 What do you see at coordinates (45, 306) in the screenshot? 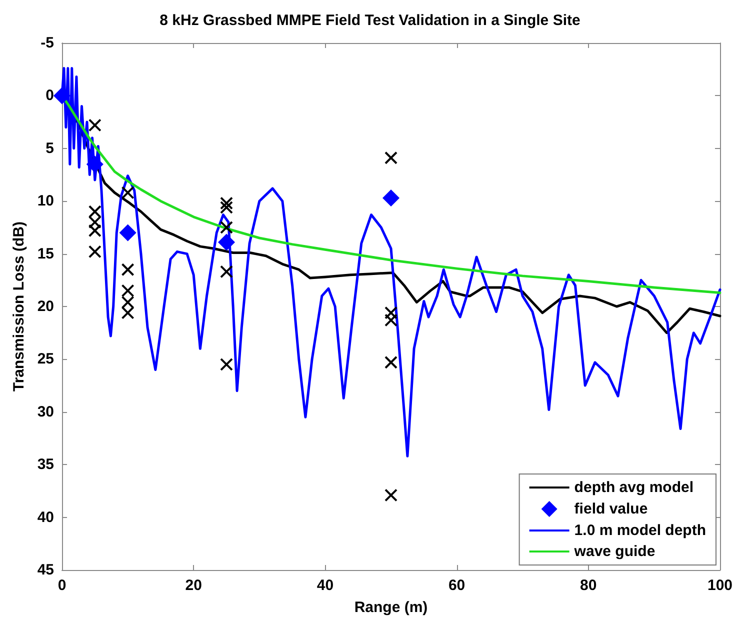
I see `y-tick-label: 20` at bounding box center [45, 306].